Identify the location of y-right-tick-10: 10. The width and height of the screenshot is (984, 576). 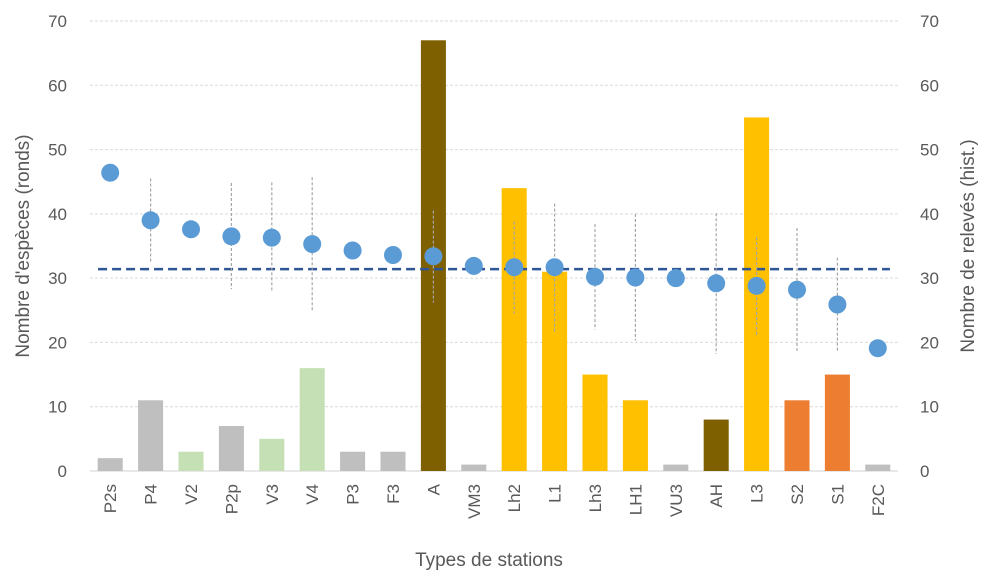
(929, 407).